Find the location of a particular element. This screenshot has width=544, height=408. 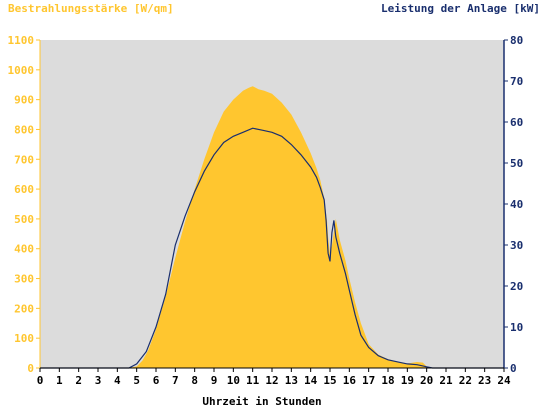

left-tick-label: 1000 is located at coordinates (21, 70).